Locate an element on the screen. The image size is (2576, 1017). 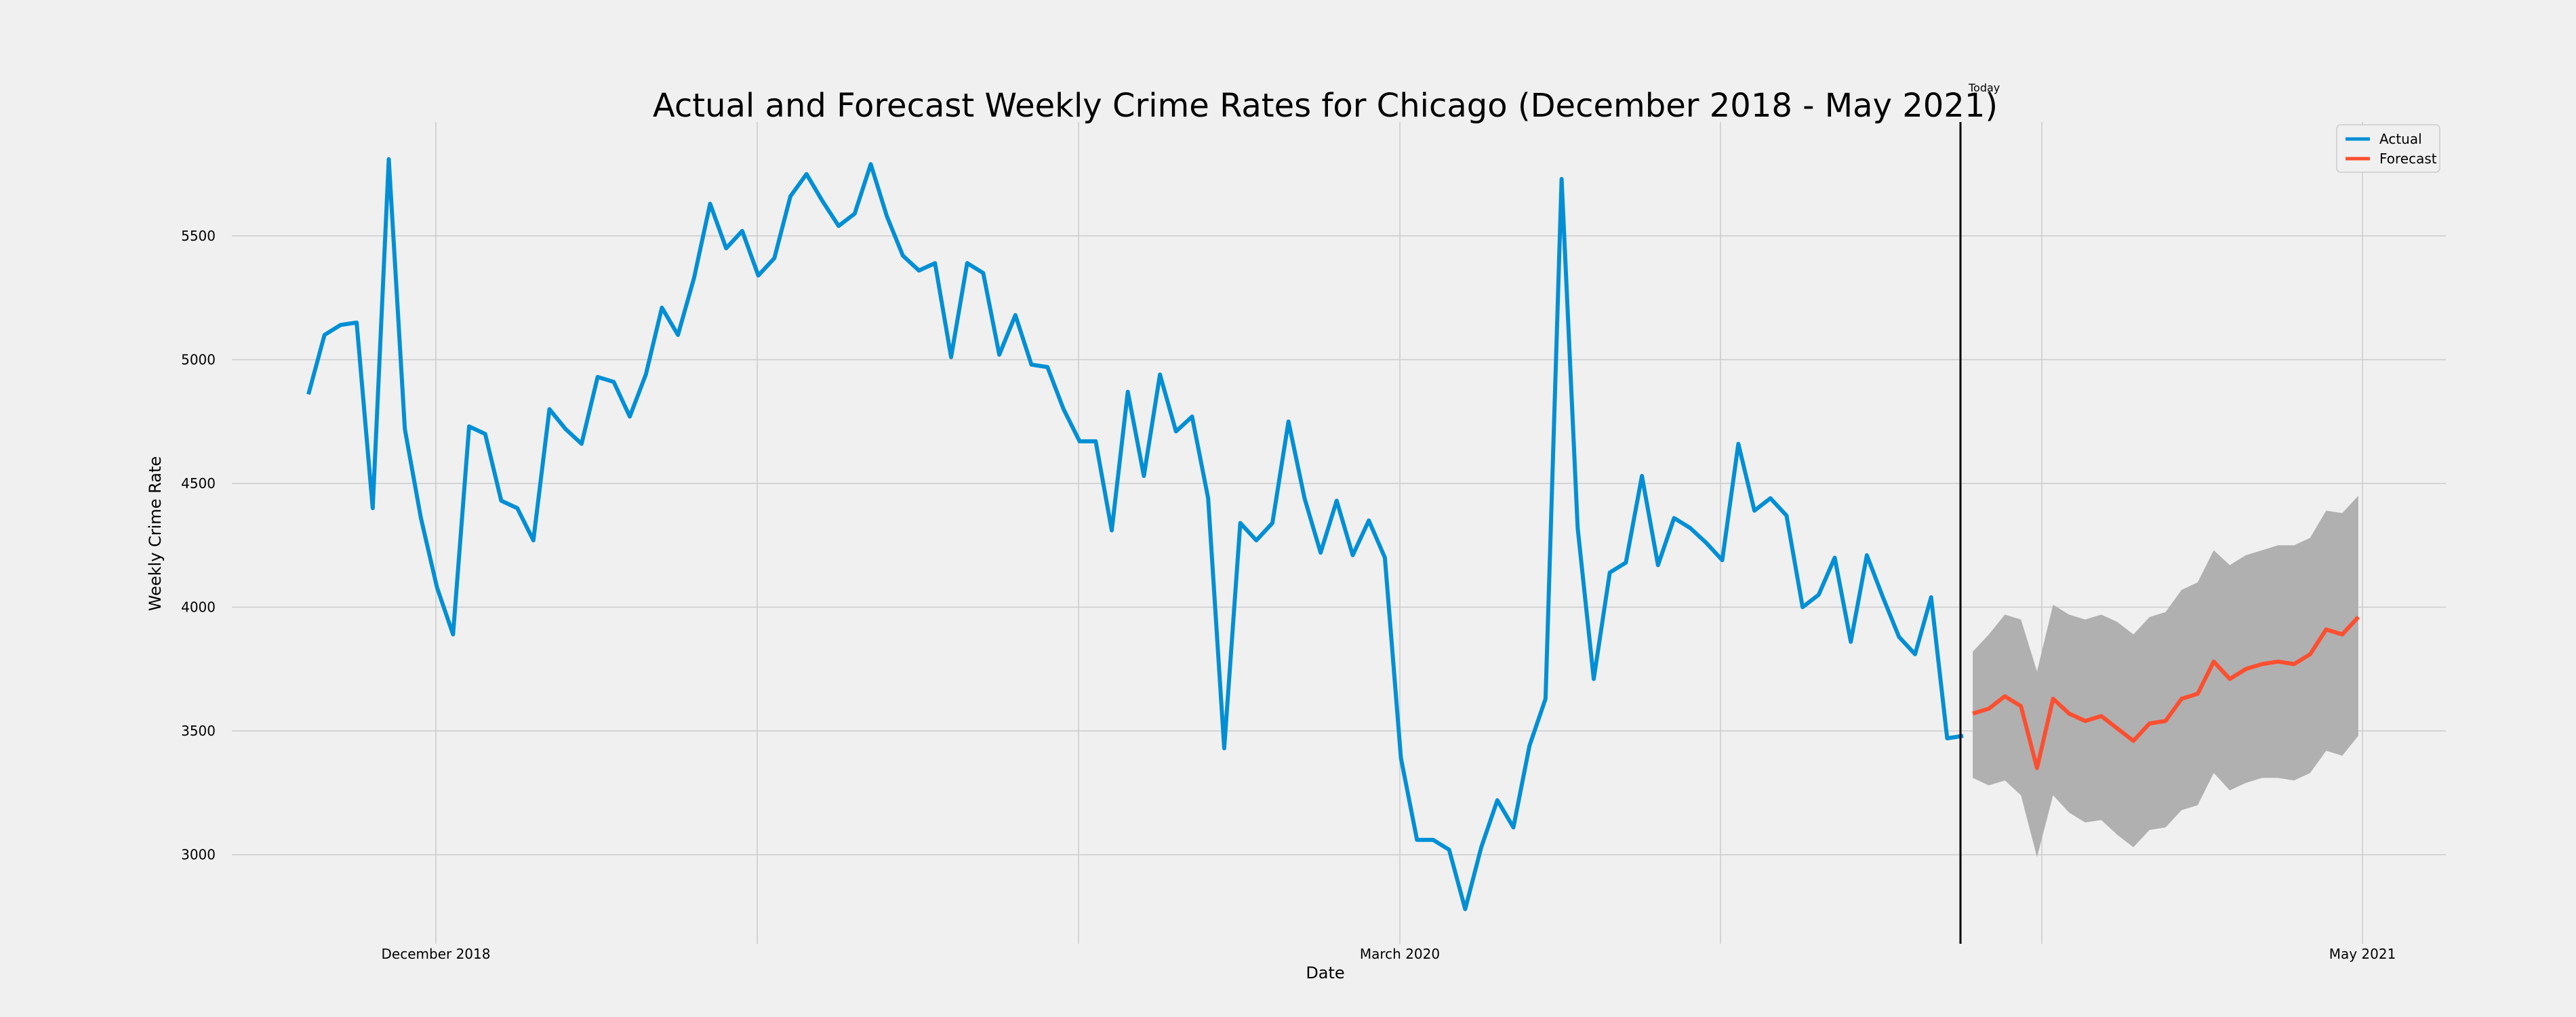
forecast-confidence-band is located at coordinates (2165, 677).